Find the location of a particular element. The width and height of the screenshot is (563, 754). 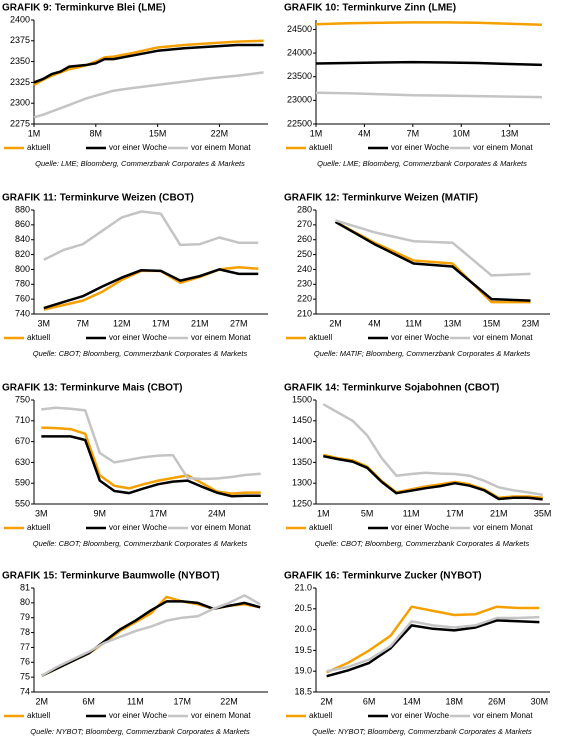

y-tick-label: 880 is located at coordinates (22, 209).